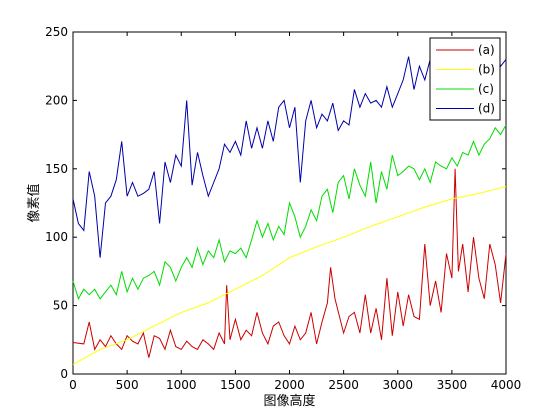 This screenshot has height=420, width=560. What do you see at coordinates (56, 32) in the screenshot?
I see `y-tick-label-5: 250` at bounding box center [56, 32].